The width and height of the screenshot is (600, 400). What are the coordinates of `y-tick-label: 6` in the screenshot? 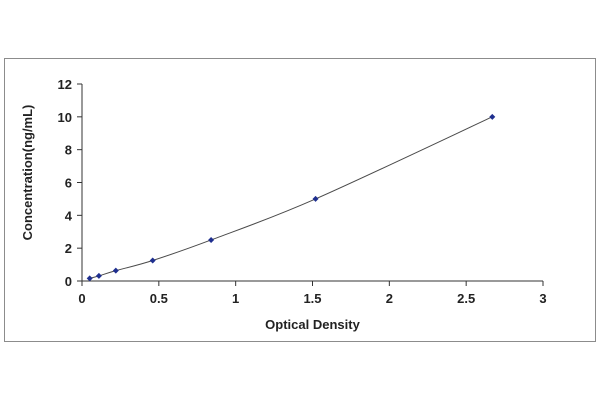 It's located at (68, 183).